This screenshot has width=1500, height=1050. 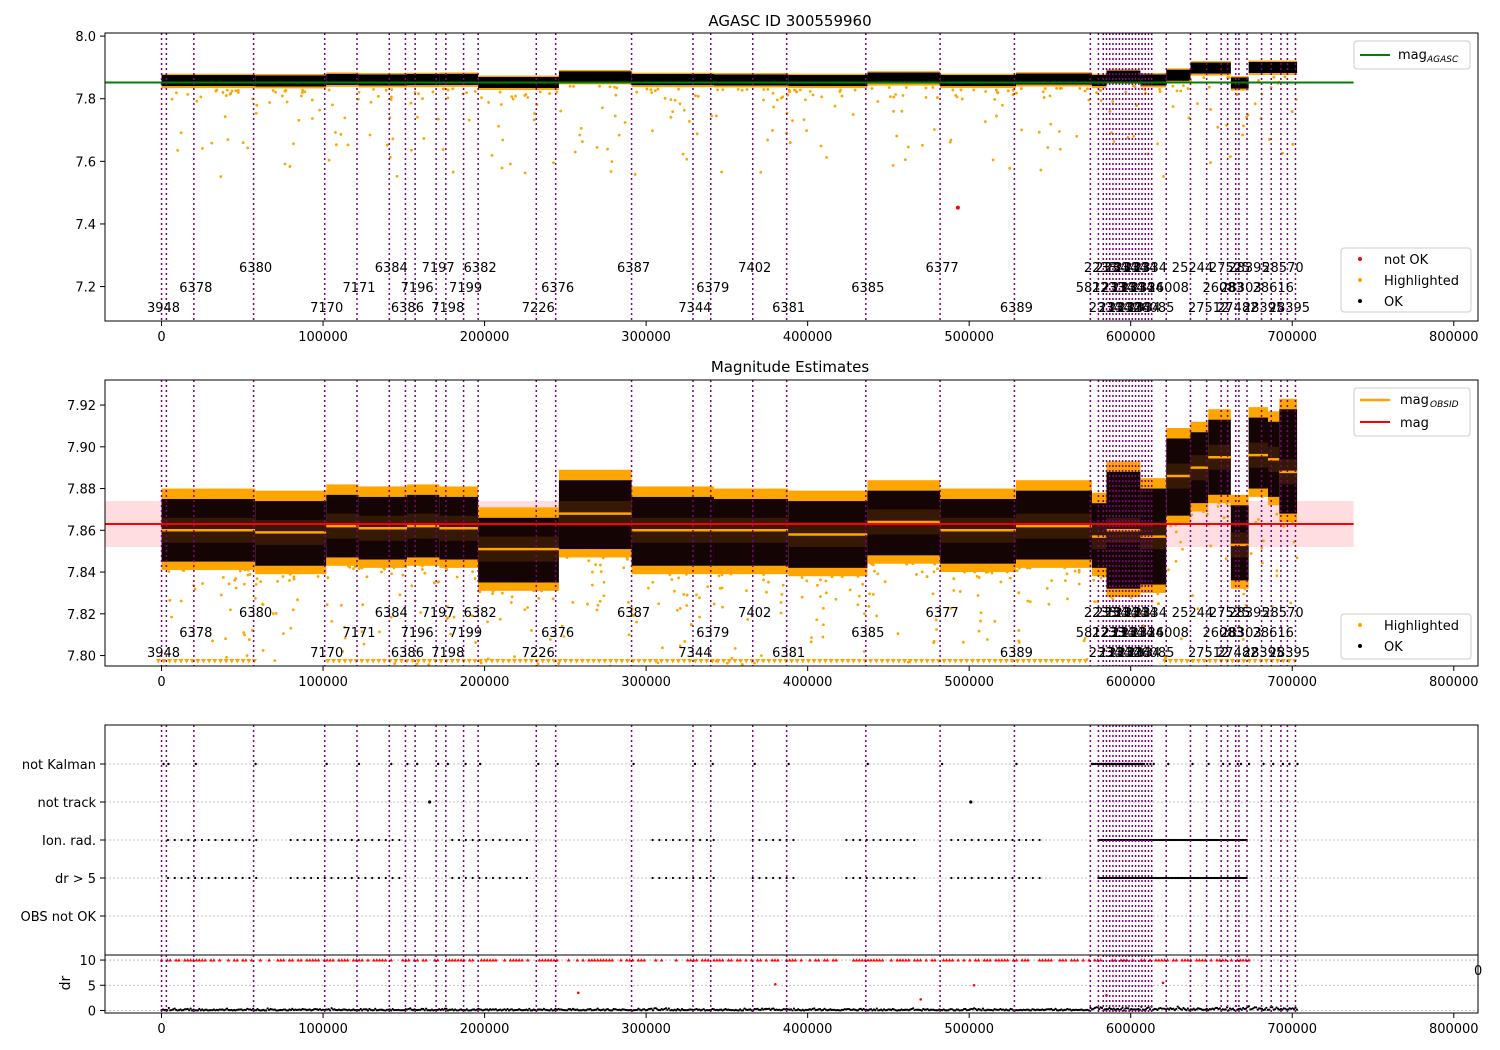 I want to click on obsid-label: 26008, so click(x=1168, y=633).